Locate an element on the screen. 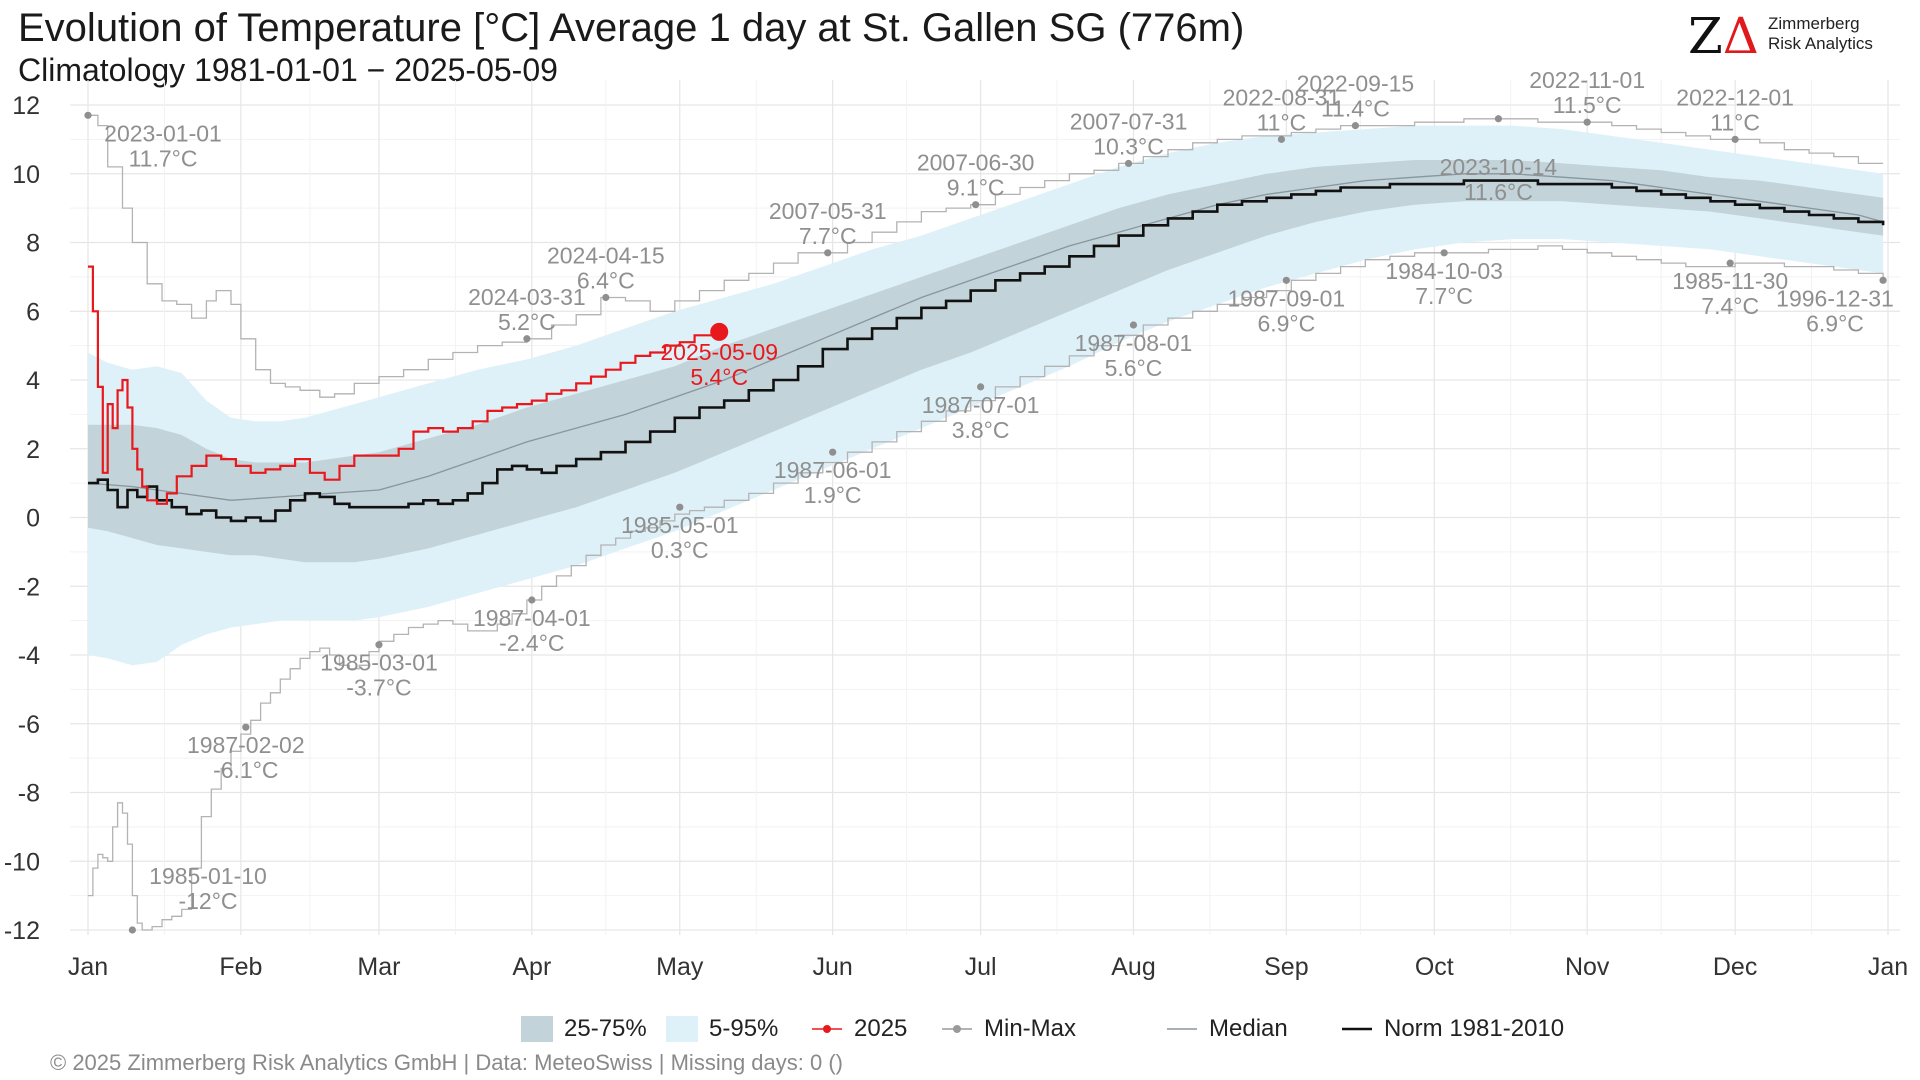 This screenshot has height=1080, width=1920. annotation-value: 6.9°C is located at coordinates (1286, 323).